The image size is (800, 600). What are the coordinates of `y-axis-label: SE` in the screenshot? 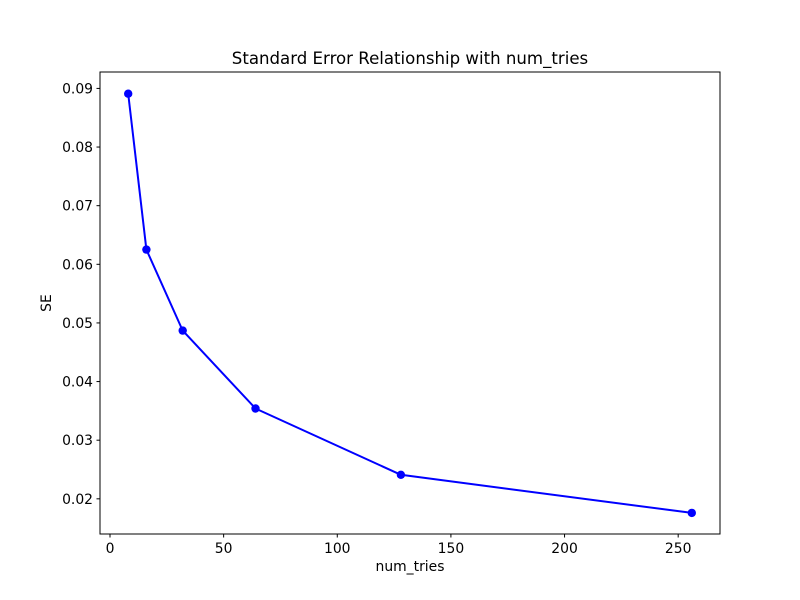 It's located at (47, 303).